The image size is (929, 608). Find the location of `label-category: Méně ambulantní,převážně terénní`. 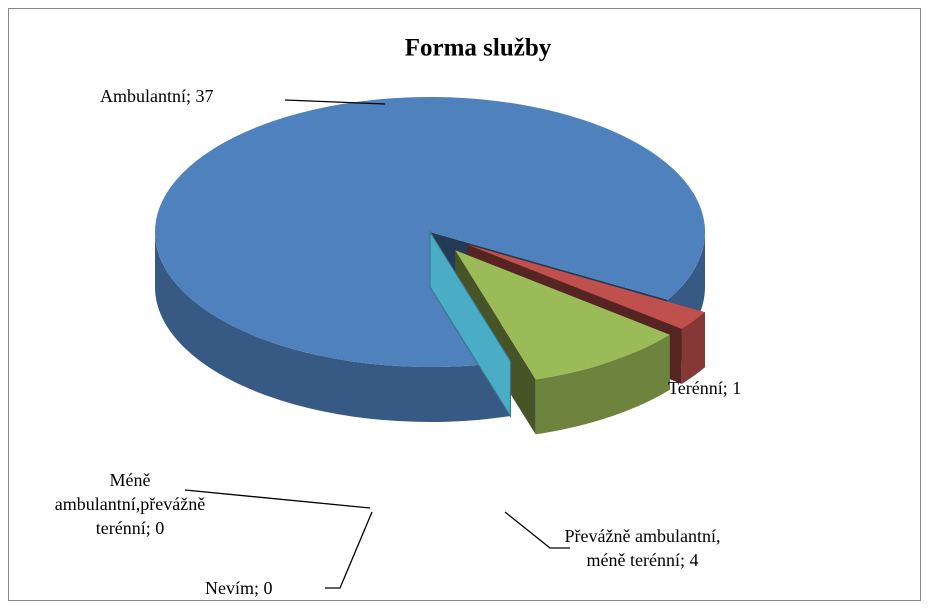

label-category: Méně ambulantní,převážně terénní is located at coordinates (130, 504).